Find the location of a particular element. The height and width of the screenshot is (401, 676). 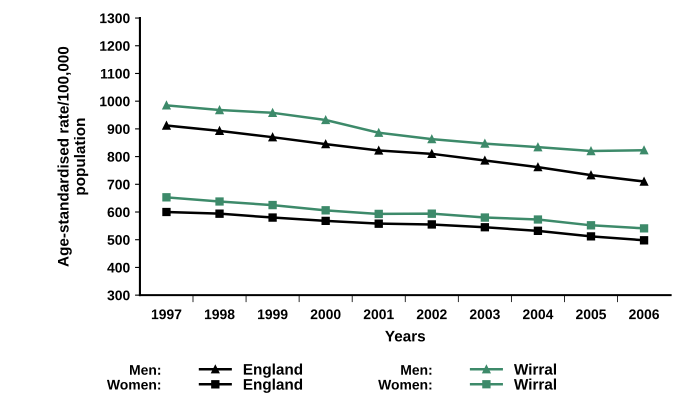

y-tick-label: 500 is located at coordinates (118, 240).